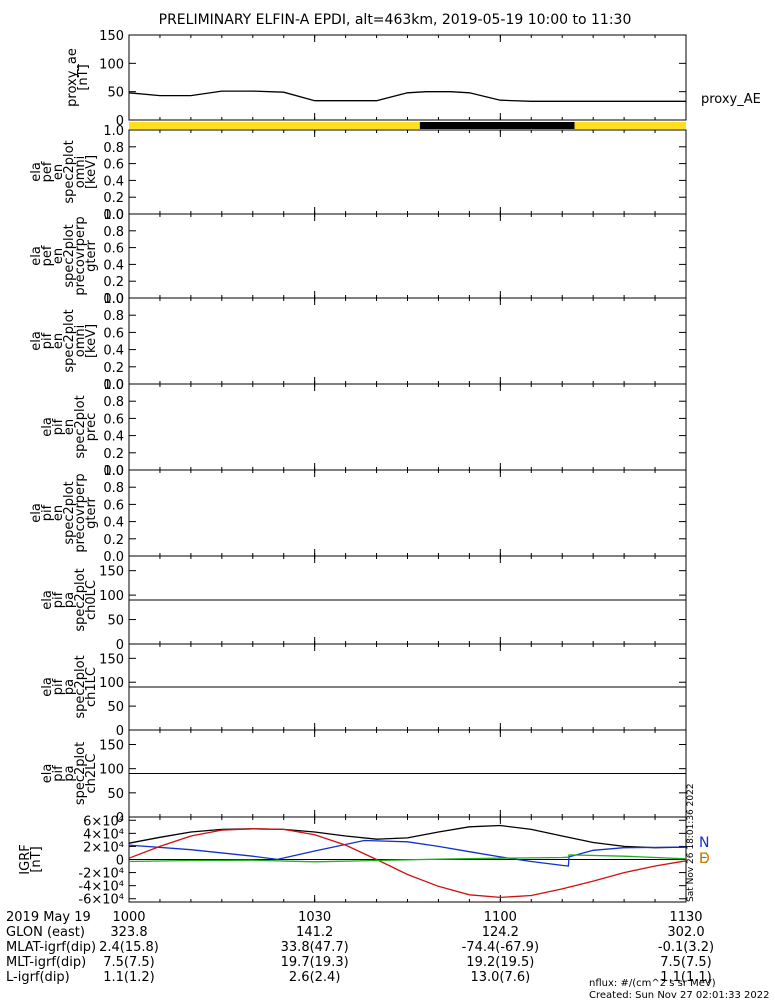 The image size is (775, 1000). What do you see at coordinates (500, 917) in the screenshot?
I see `x-tick-label: 1100` at bounding box center [500, 917].